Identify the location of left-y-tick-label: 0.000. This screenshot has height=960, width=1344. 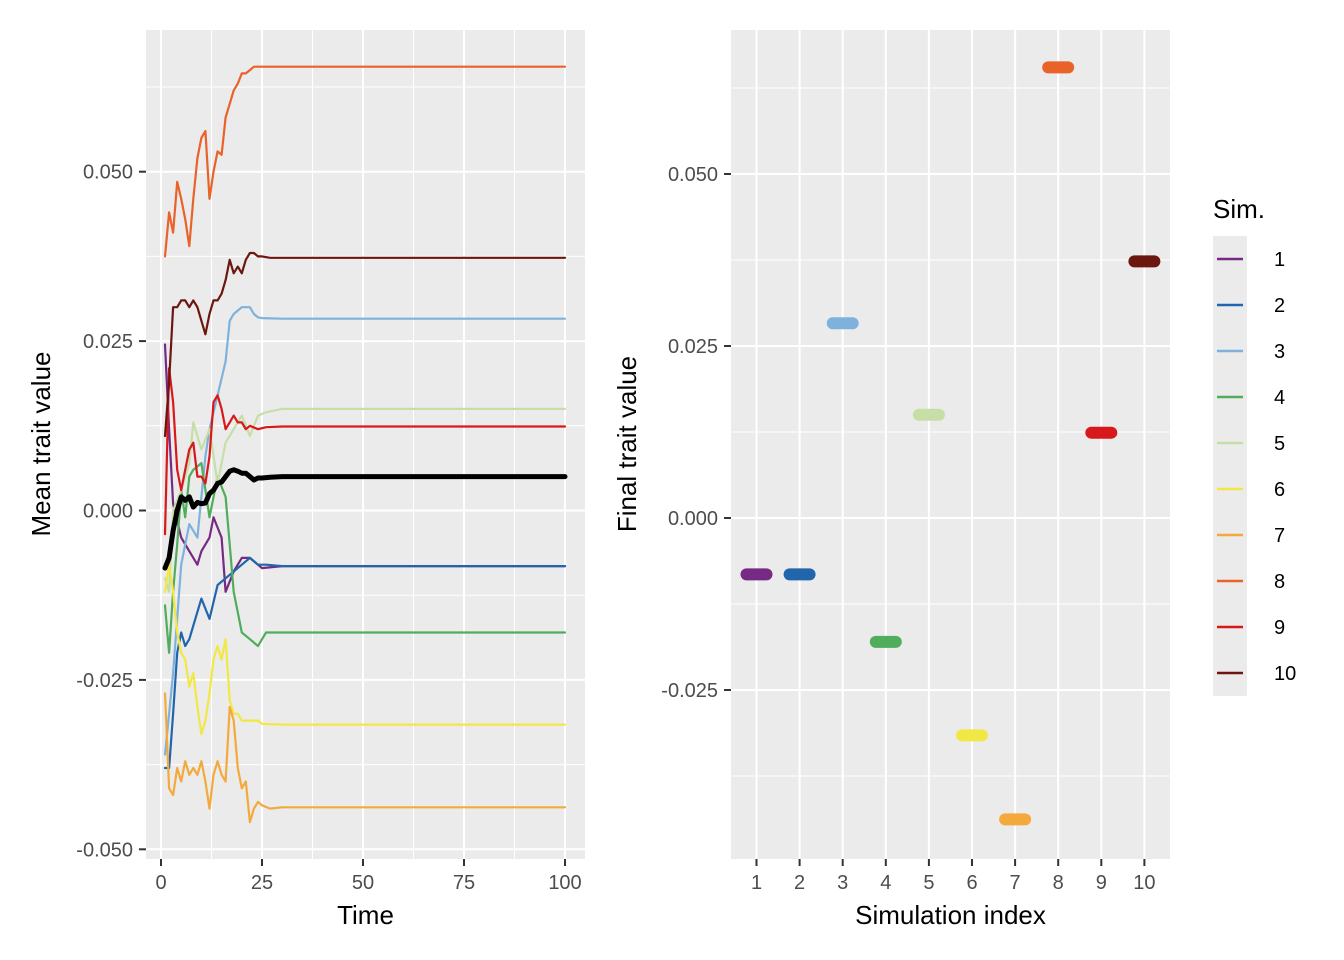
(108, 512).